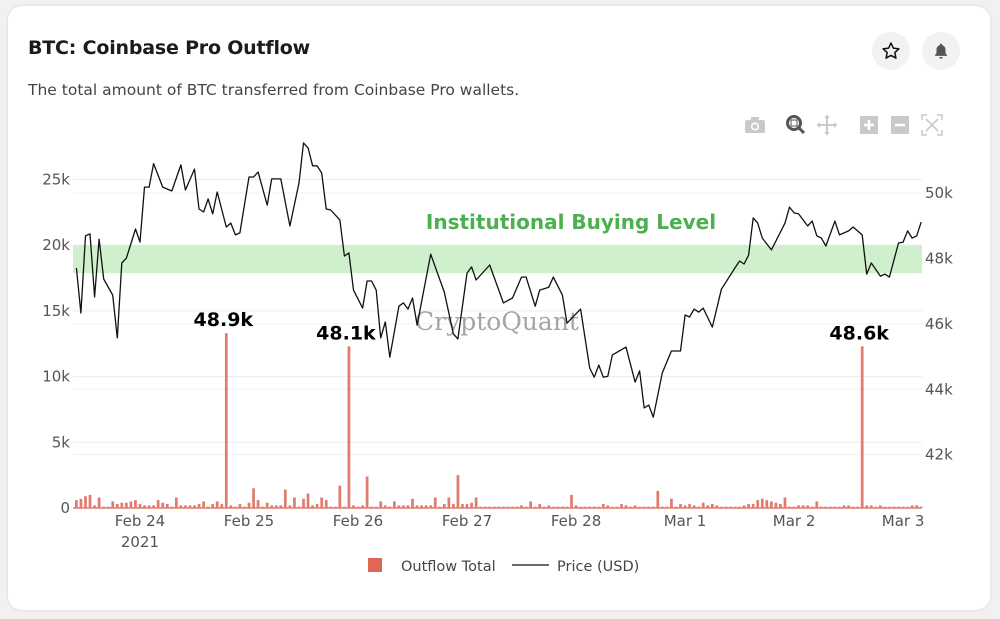 The width and height of the screenshot is (1000, 619). Describe the element at coordinates (503, 566) in the screenshot. I see `legend: Outflow Total Price (USD)` at that location.